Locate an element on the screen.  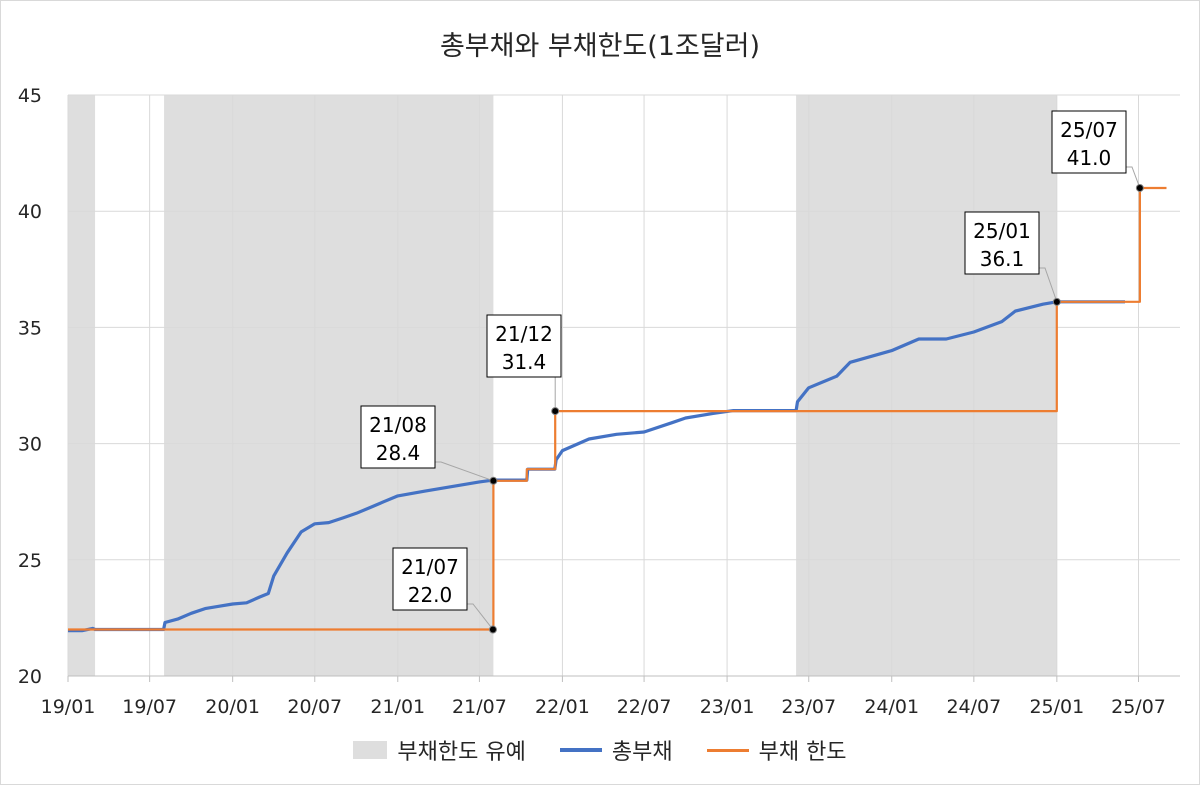
x-tick-label: 24/07 is located at coordinates (973, 707).